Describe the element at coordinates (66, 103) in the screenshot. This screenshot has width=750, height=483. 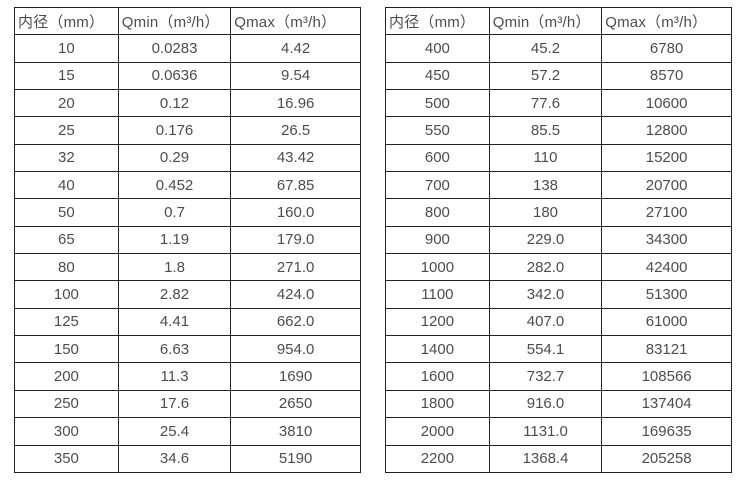
I see `table-cell: 20` at that location.